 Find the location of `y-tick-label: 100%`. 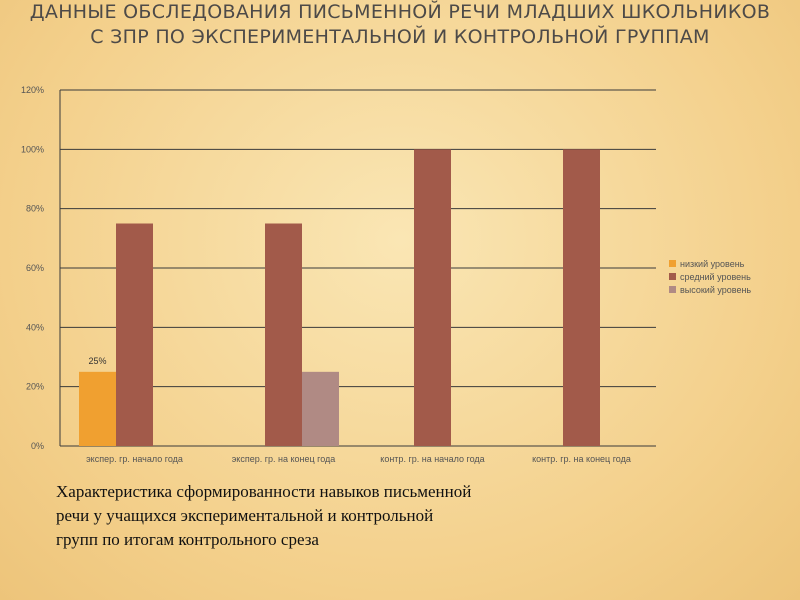

y-tick-label: 100% is located at coordinates (32, 149).